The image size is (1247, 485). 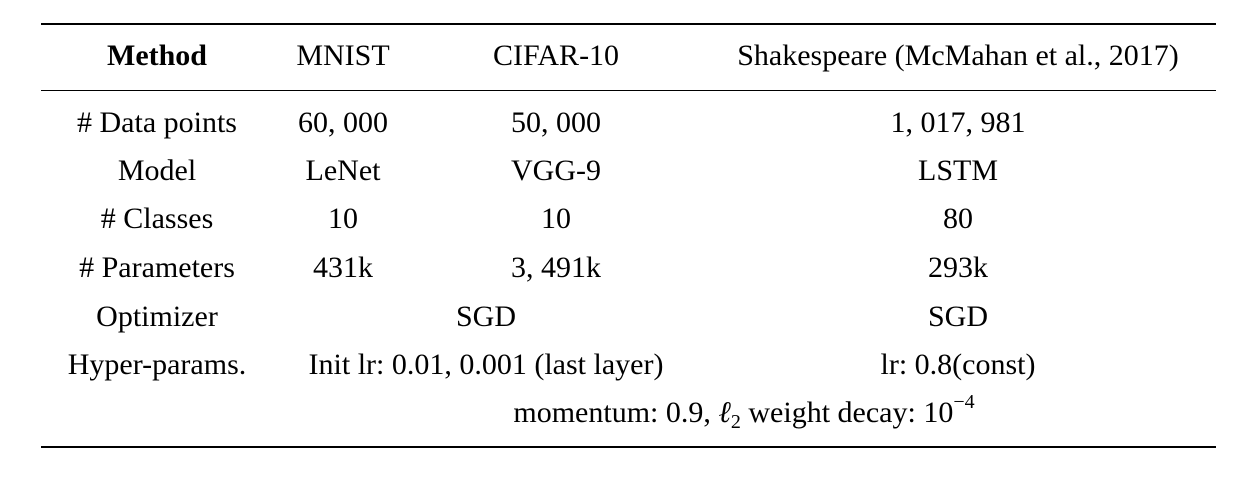 I want to click on cell-shakespeare-optimizer: SGD, so click(x=958, y=316).